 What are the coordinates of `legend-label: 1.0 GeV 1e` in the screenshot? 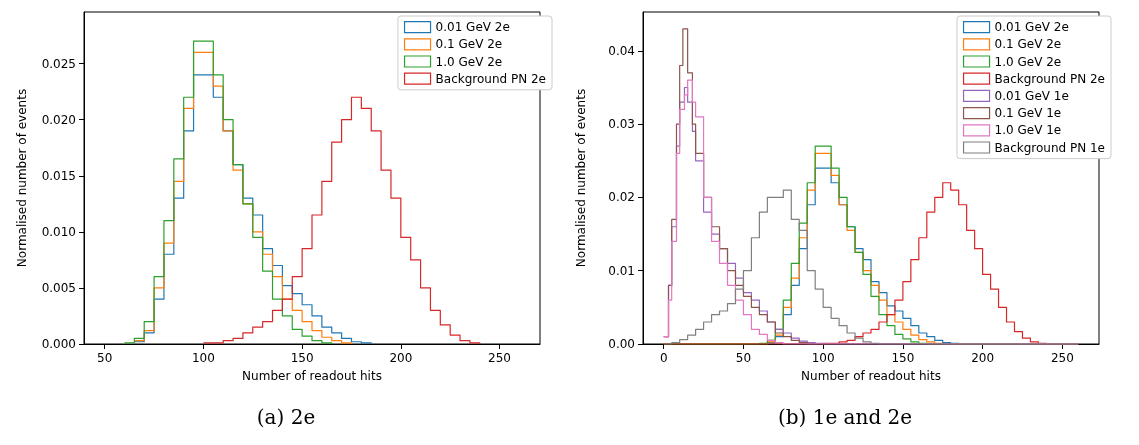 It's located at (1028, 130).